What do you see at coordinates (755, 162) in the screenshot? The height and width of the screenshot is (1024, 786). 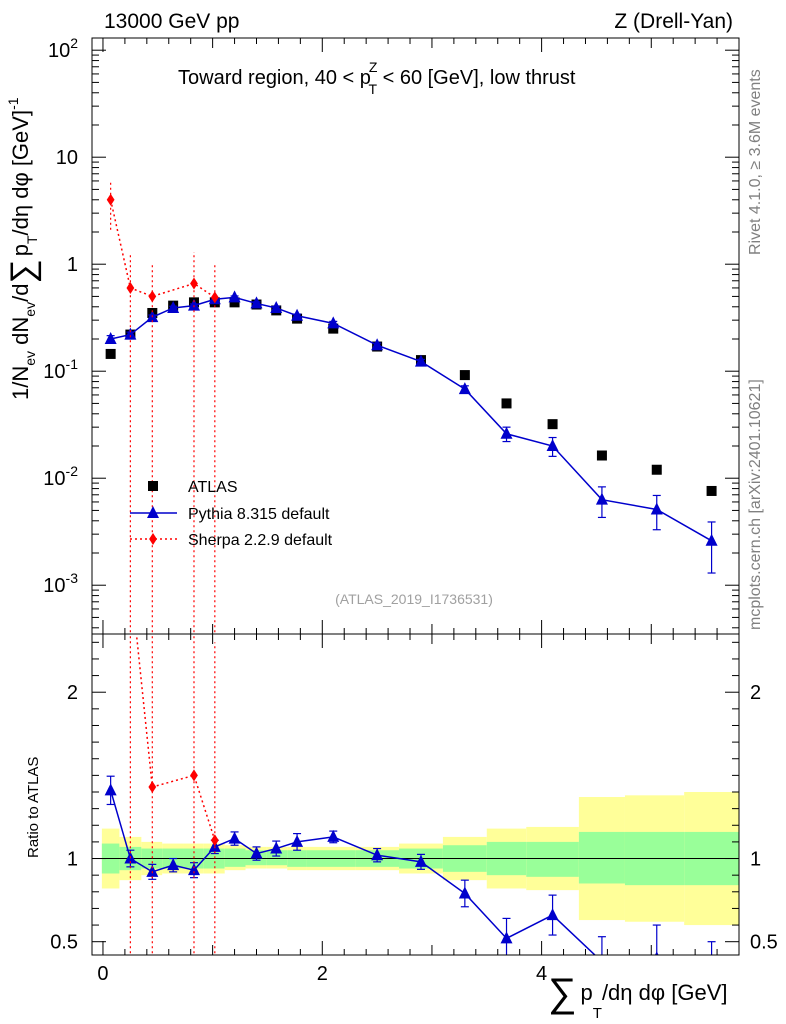 I see `rivet-version-label: Rivet 4.1.0, ≥ 3.6M events` at bounding box center [755, 162].